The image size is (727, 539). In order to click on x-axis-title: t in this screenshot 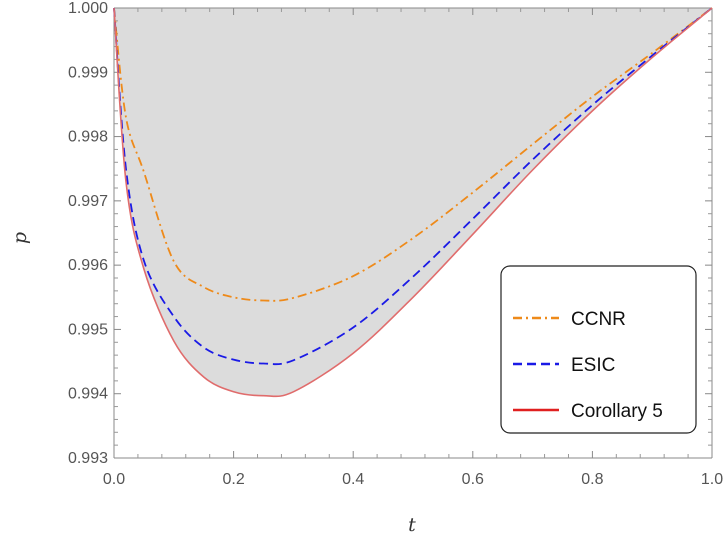, I will do `click(412, 525)`.